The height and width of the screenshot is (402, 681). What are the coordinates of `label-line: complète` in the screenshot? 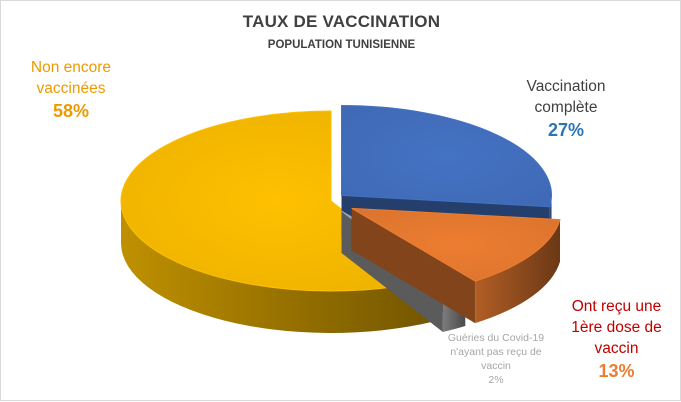 It's located at (566, 107).